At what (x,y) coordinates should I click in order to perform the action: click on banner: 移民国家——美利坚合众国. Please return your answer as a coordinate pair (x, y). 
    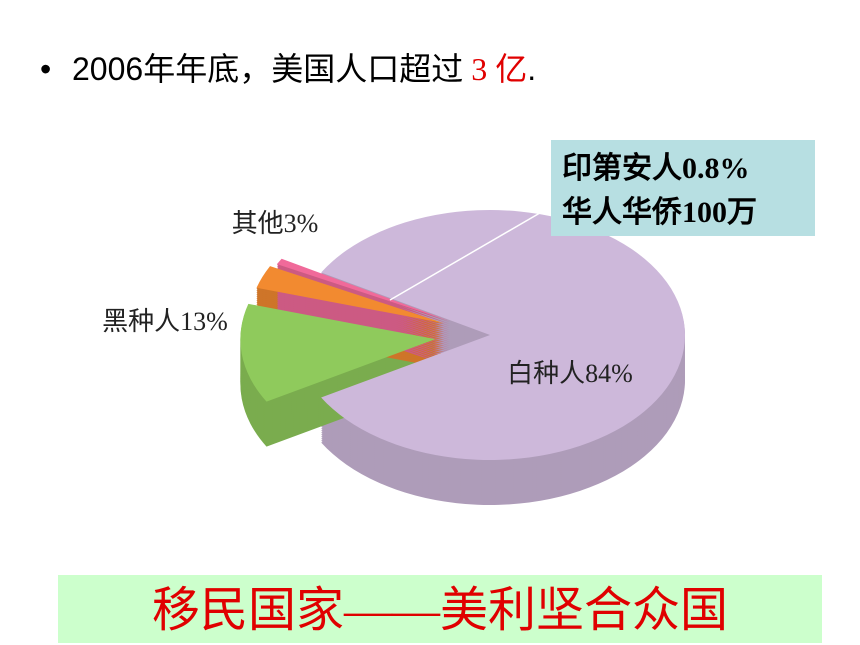
    Looking at the image, I should click on (440, 610).